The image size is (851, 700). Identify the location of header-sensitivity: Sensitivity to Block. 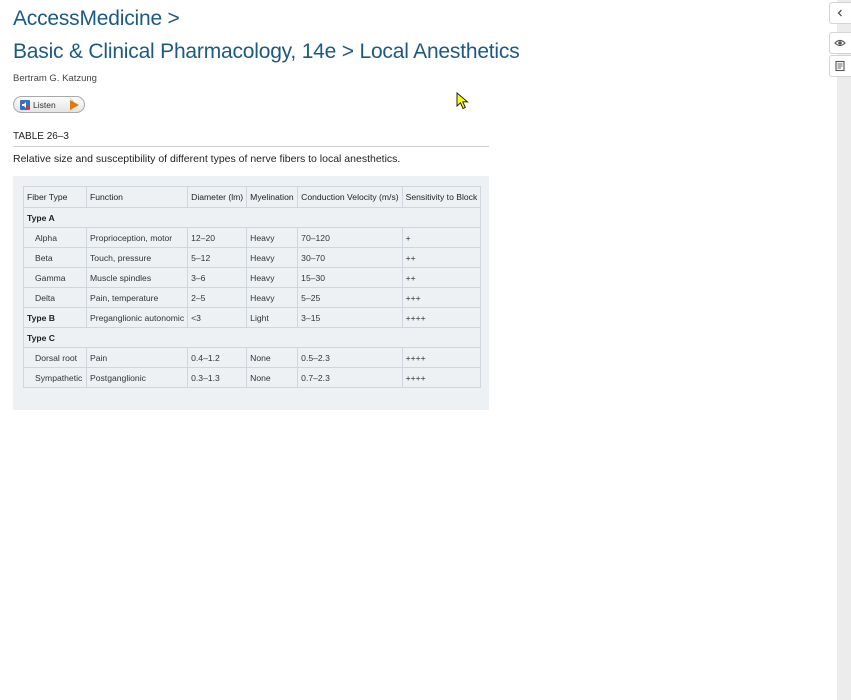
(441, 197).